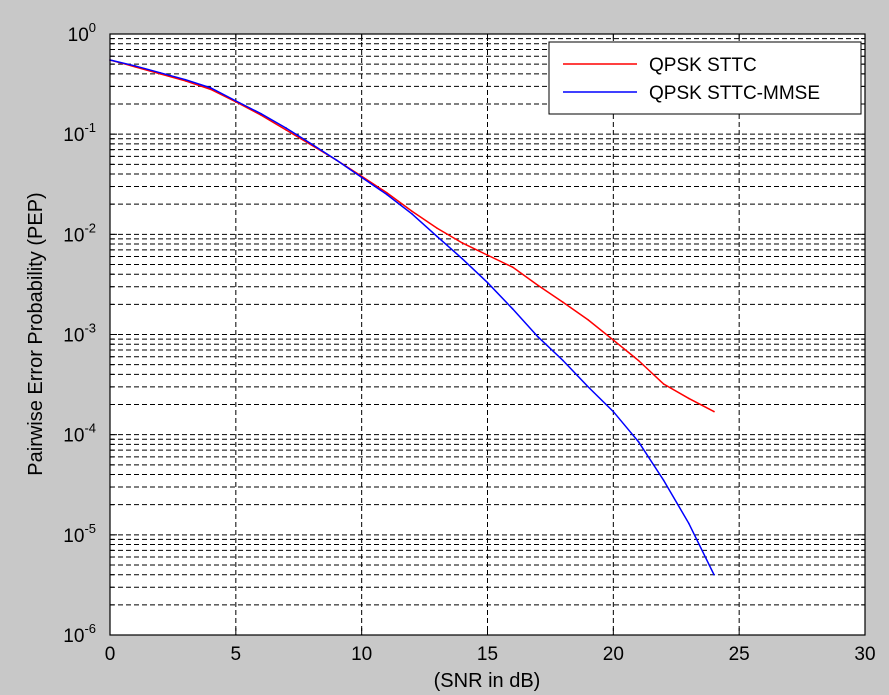 The image size is (889, 695). I want to click on x-tick-label: 25, so click(739, 654).